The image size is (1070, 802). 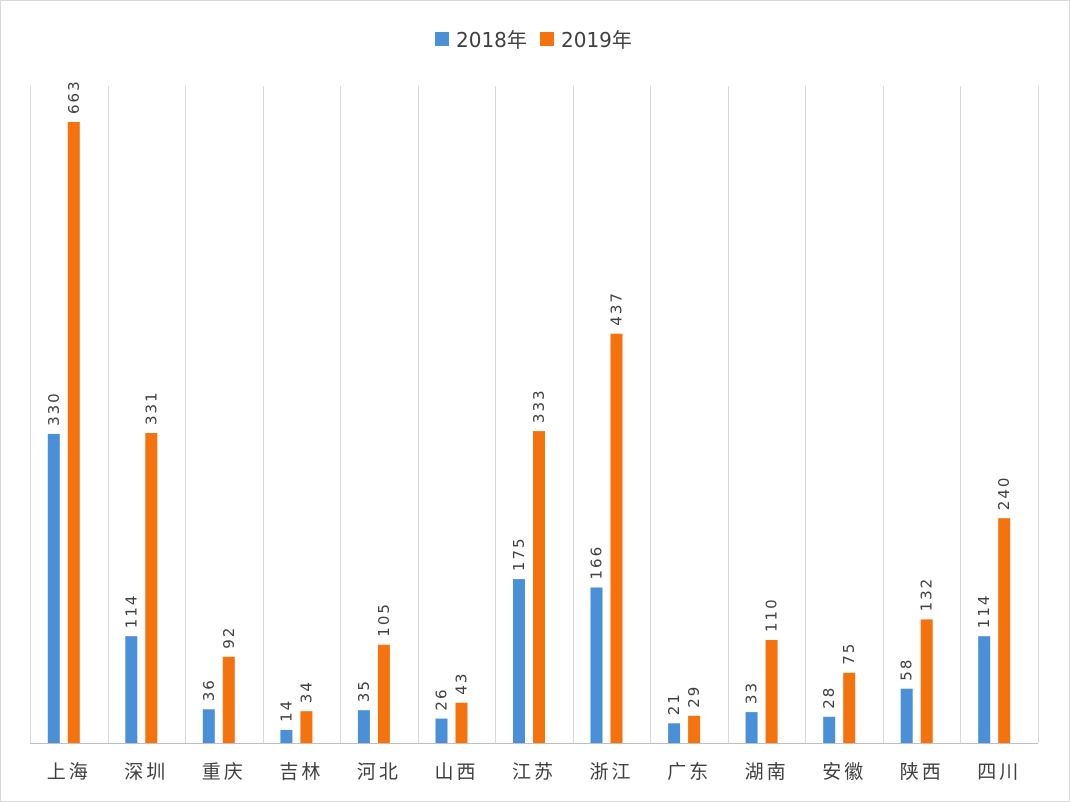 What do you see at coordinates (462, 683) in the screenshot?
I see `data-label: 43` at bounding box center [462, 683].